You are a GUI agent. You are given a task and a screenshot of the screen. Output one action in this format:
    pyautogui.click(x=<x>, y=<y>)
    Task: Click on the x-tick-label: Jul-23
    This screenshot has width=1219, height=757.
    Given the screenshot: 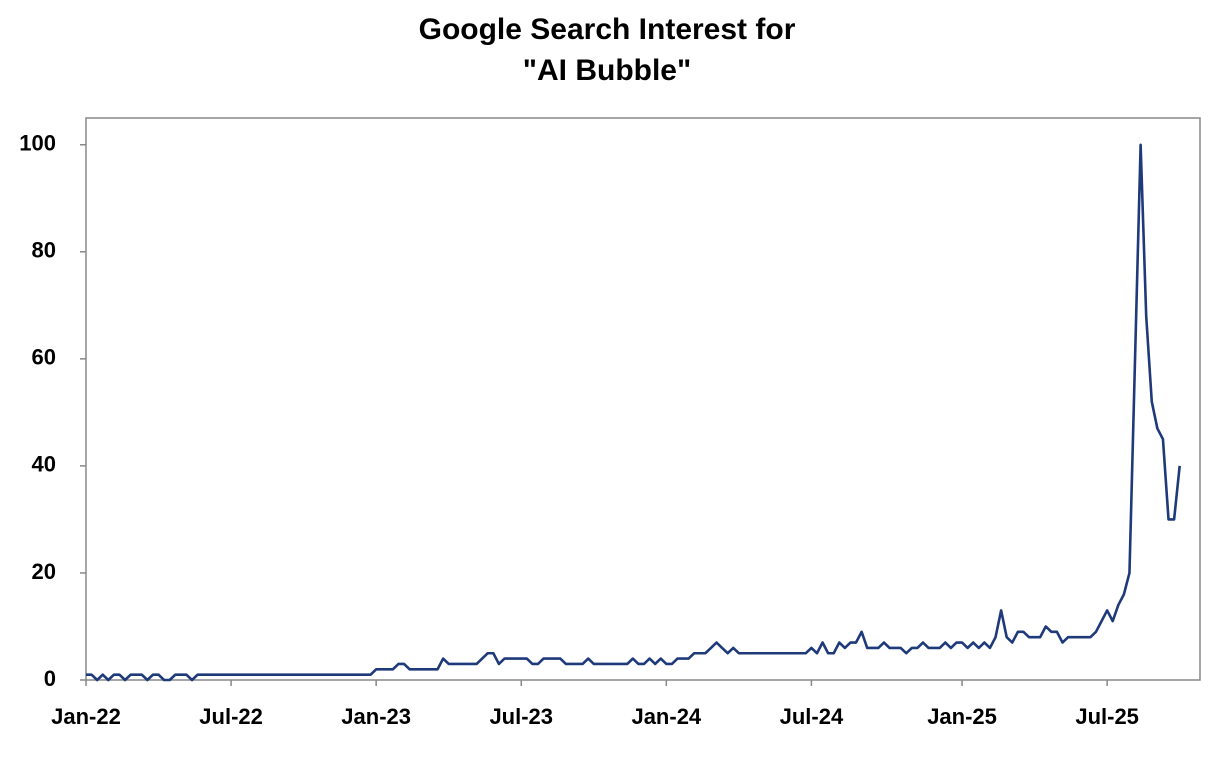 What is the action you would take?
    pyautogui.click(x=521, y=716)
    